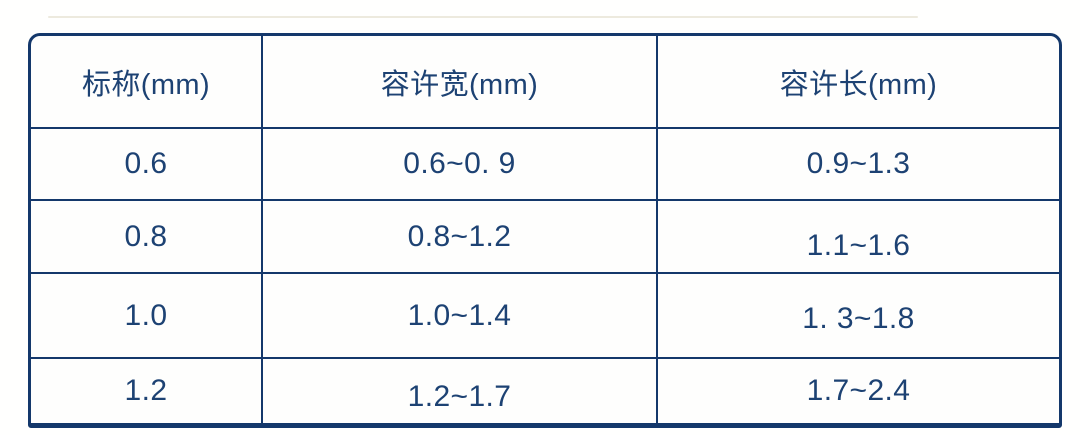 The image size is (1080, 435). I want to click on cell-value: 0.8, so click(146, 236).